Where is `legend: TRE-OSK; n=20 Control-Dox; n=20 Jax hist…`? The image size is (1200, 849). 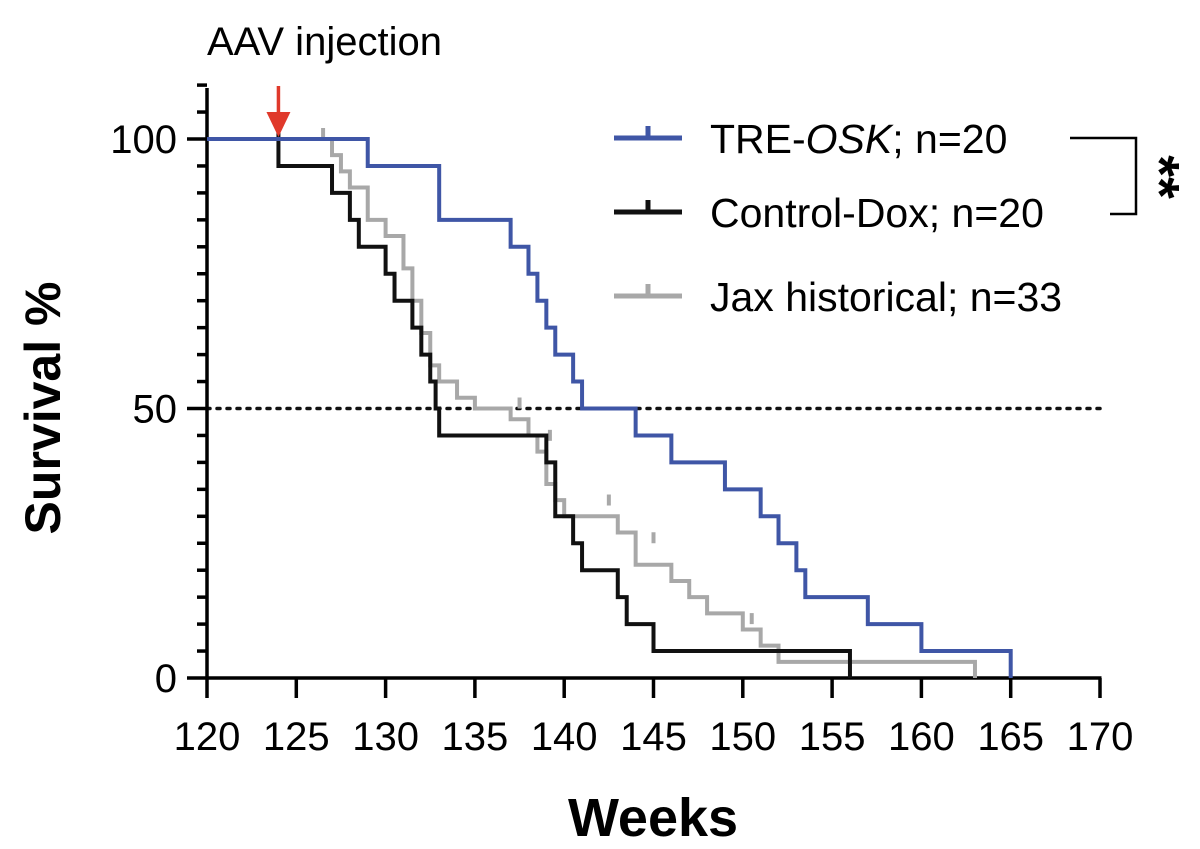 legend: TRE-OSK; n=20 Control-Dox; n=20 Jax hist… is located at coordinates (903, 218).